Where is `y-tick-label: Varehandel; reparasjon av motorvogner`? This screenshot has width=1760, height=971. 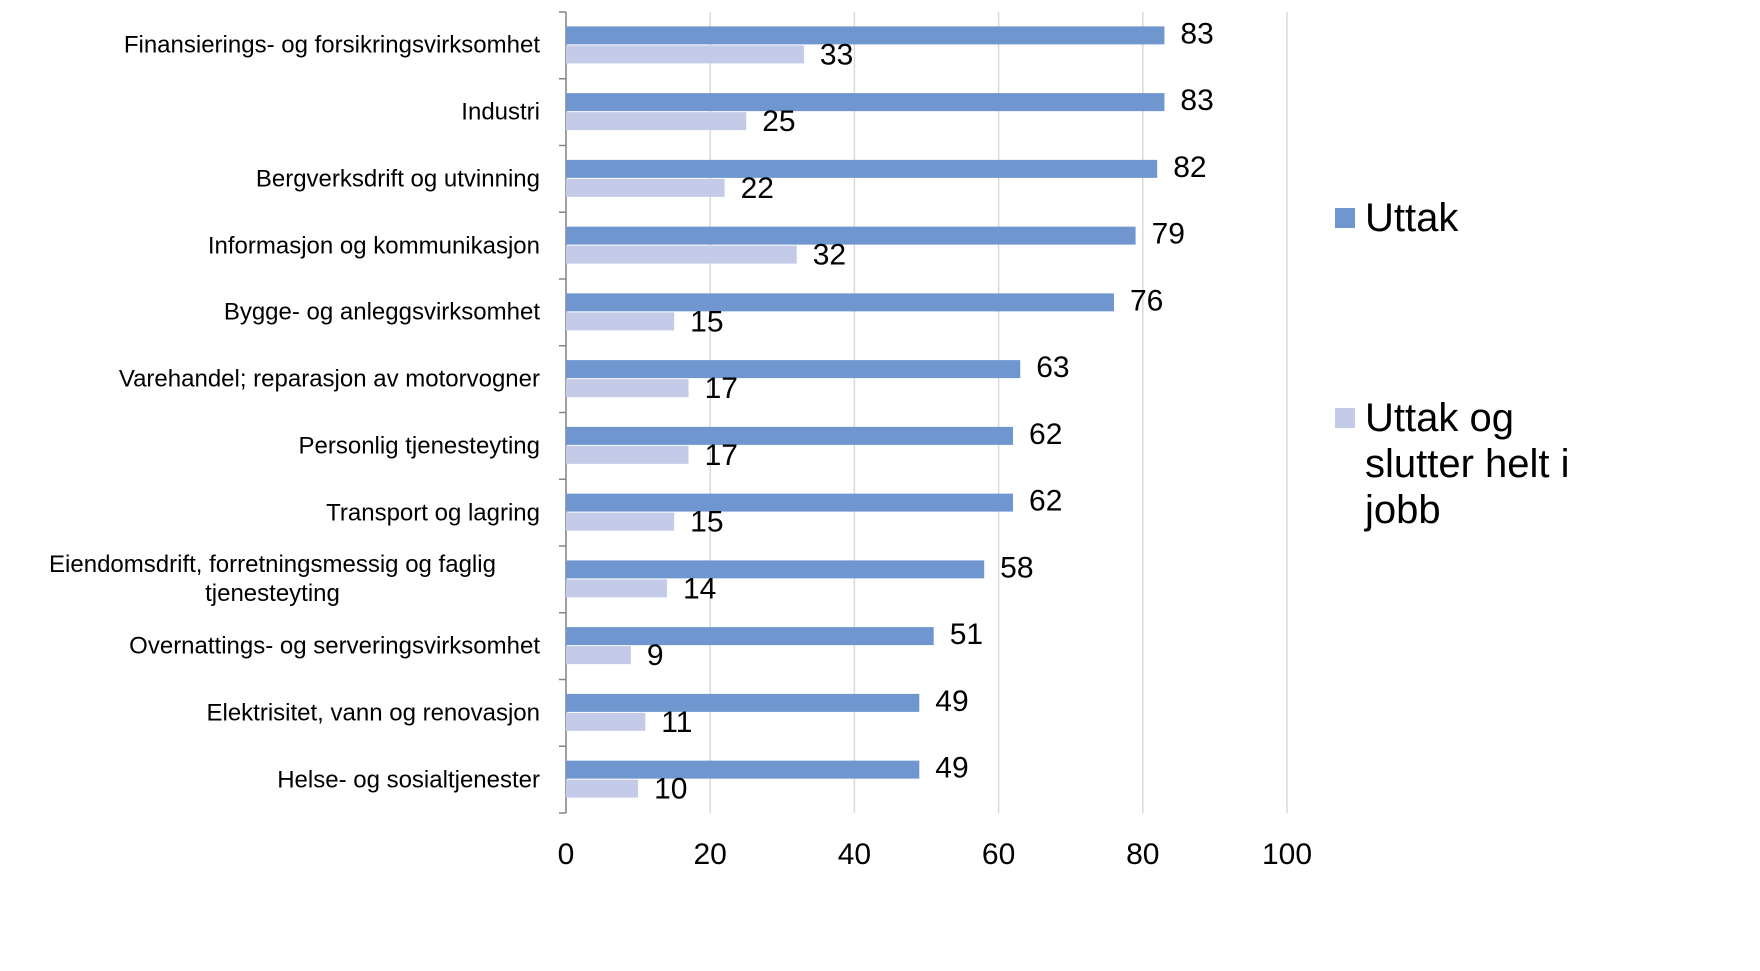 y-tick-label: Varehandel; reparasjon av motorvogner is located at coordinates (329, 379).